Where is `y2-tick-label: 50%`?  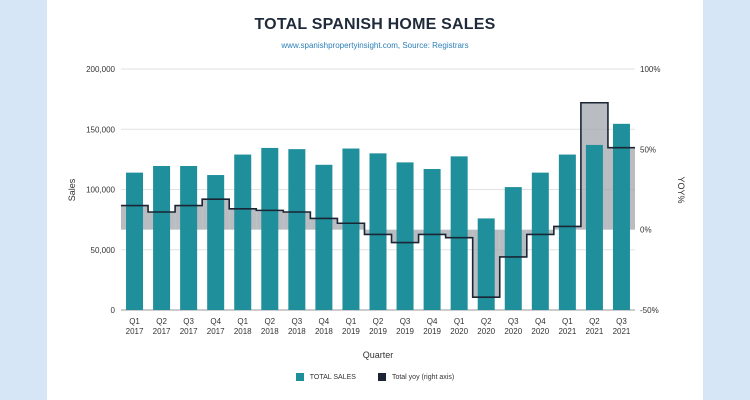
y2-tick-label: 50% is located at coordinates (648, 149).